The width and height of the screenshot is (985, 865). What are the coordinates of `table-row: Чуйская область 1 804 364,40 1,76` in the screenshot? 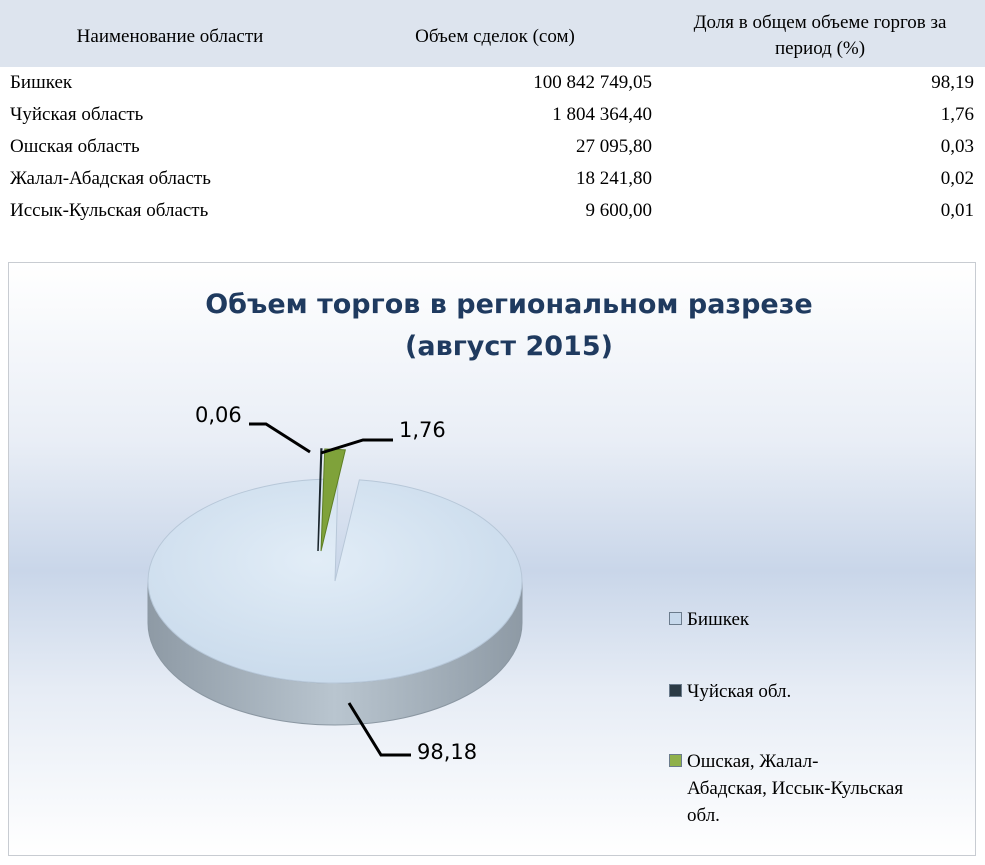 It's located at (492, 115).